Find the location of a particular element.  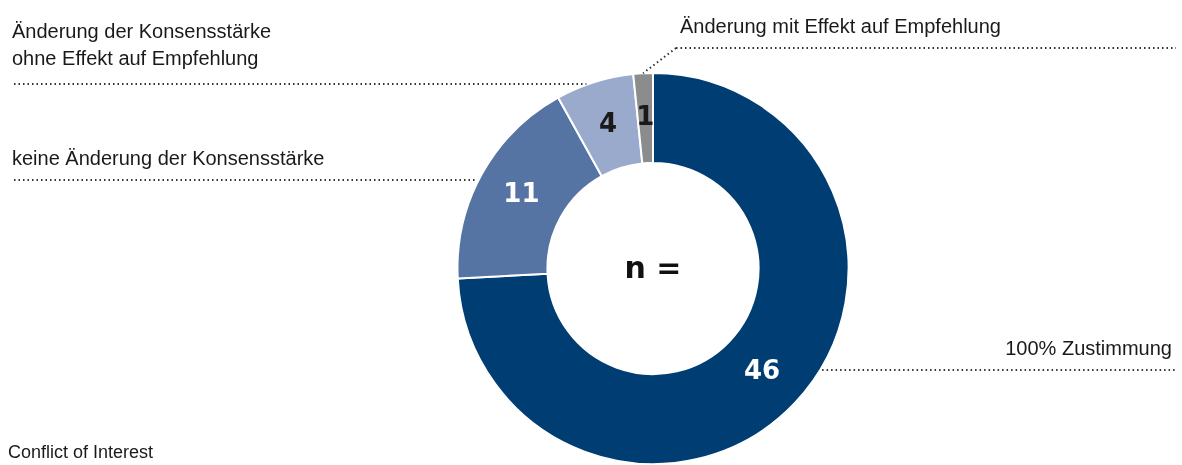

data-label: 46 is located at coordinates (762, 369).